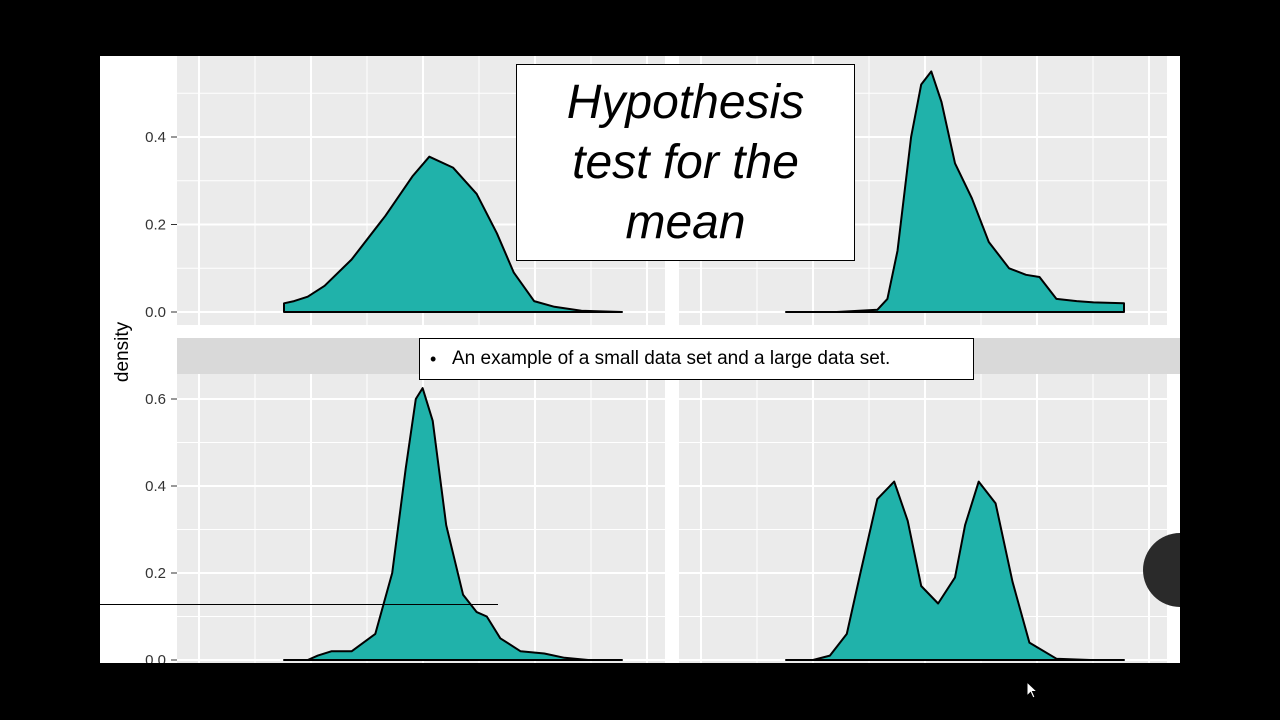  Describe the element at coordinates (299, 604) in the screenshot. I see `annotation-line` at that location.